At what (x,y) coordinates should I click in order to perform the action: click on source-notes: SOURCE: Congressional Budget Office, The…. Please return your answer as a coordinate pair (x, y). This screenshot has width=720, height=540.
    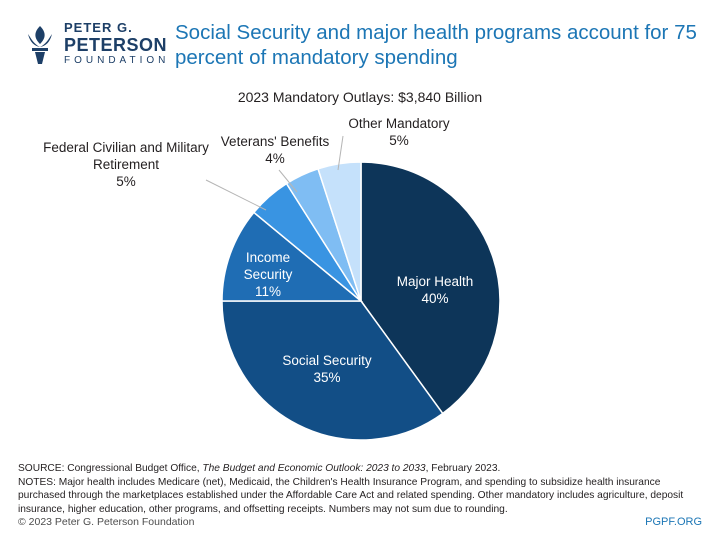
    Looking at the image, I should click on (363, 489).